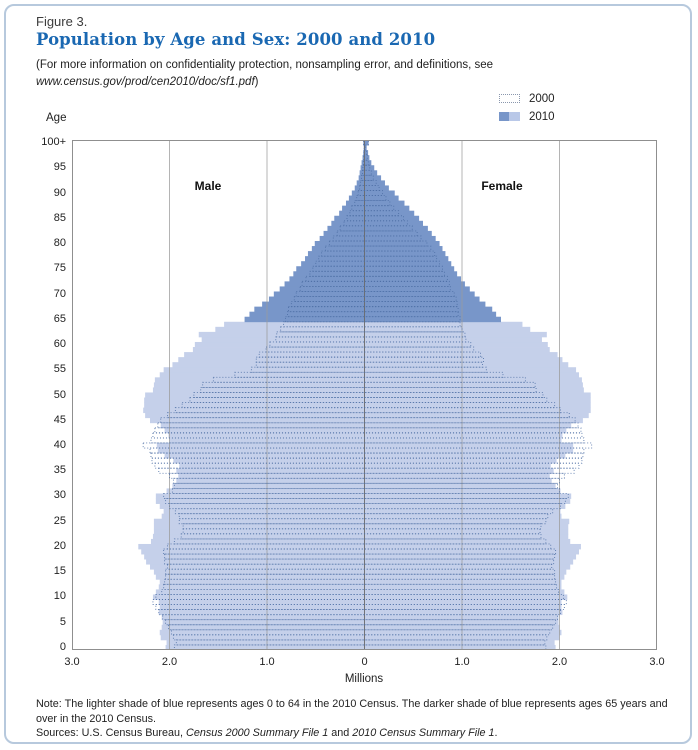 Image resolution: width=698 pixels, height=750 pixels. I want to click on male-side-label: Male, so click(208, 186).